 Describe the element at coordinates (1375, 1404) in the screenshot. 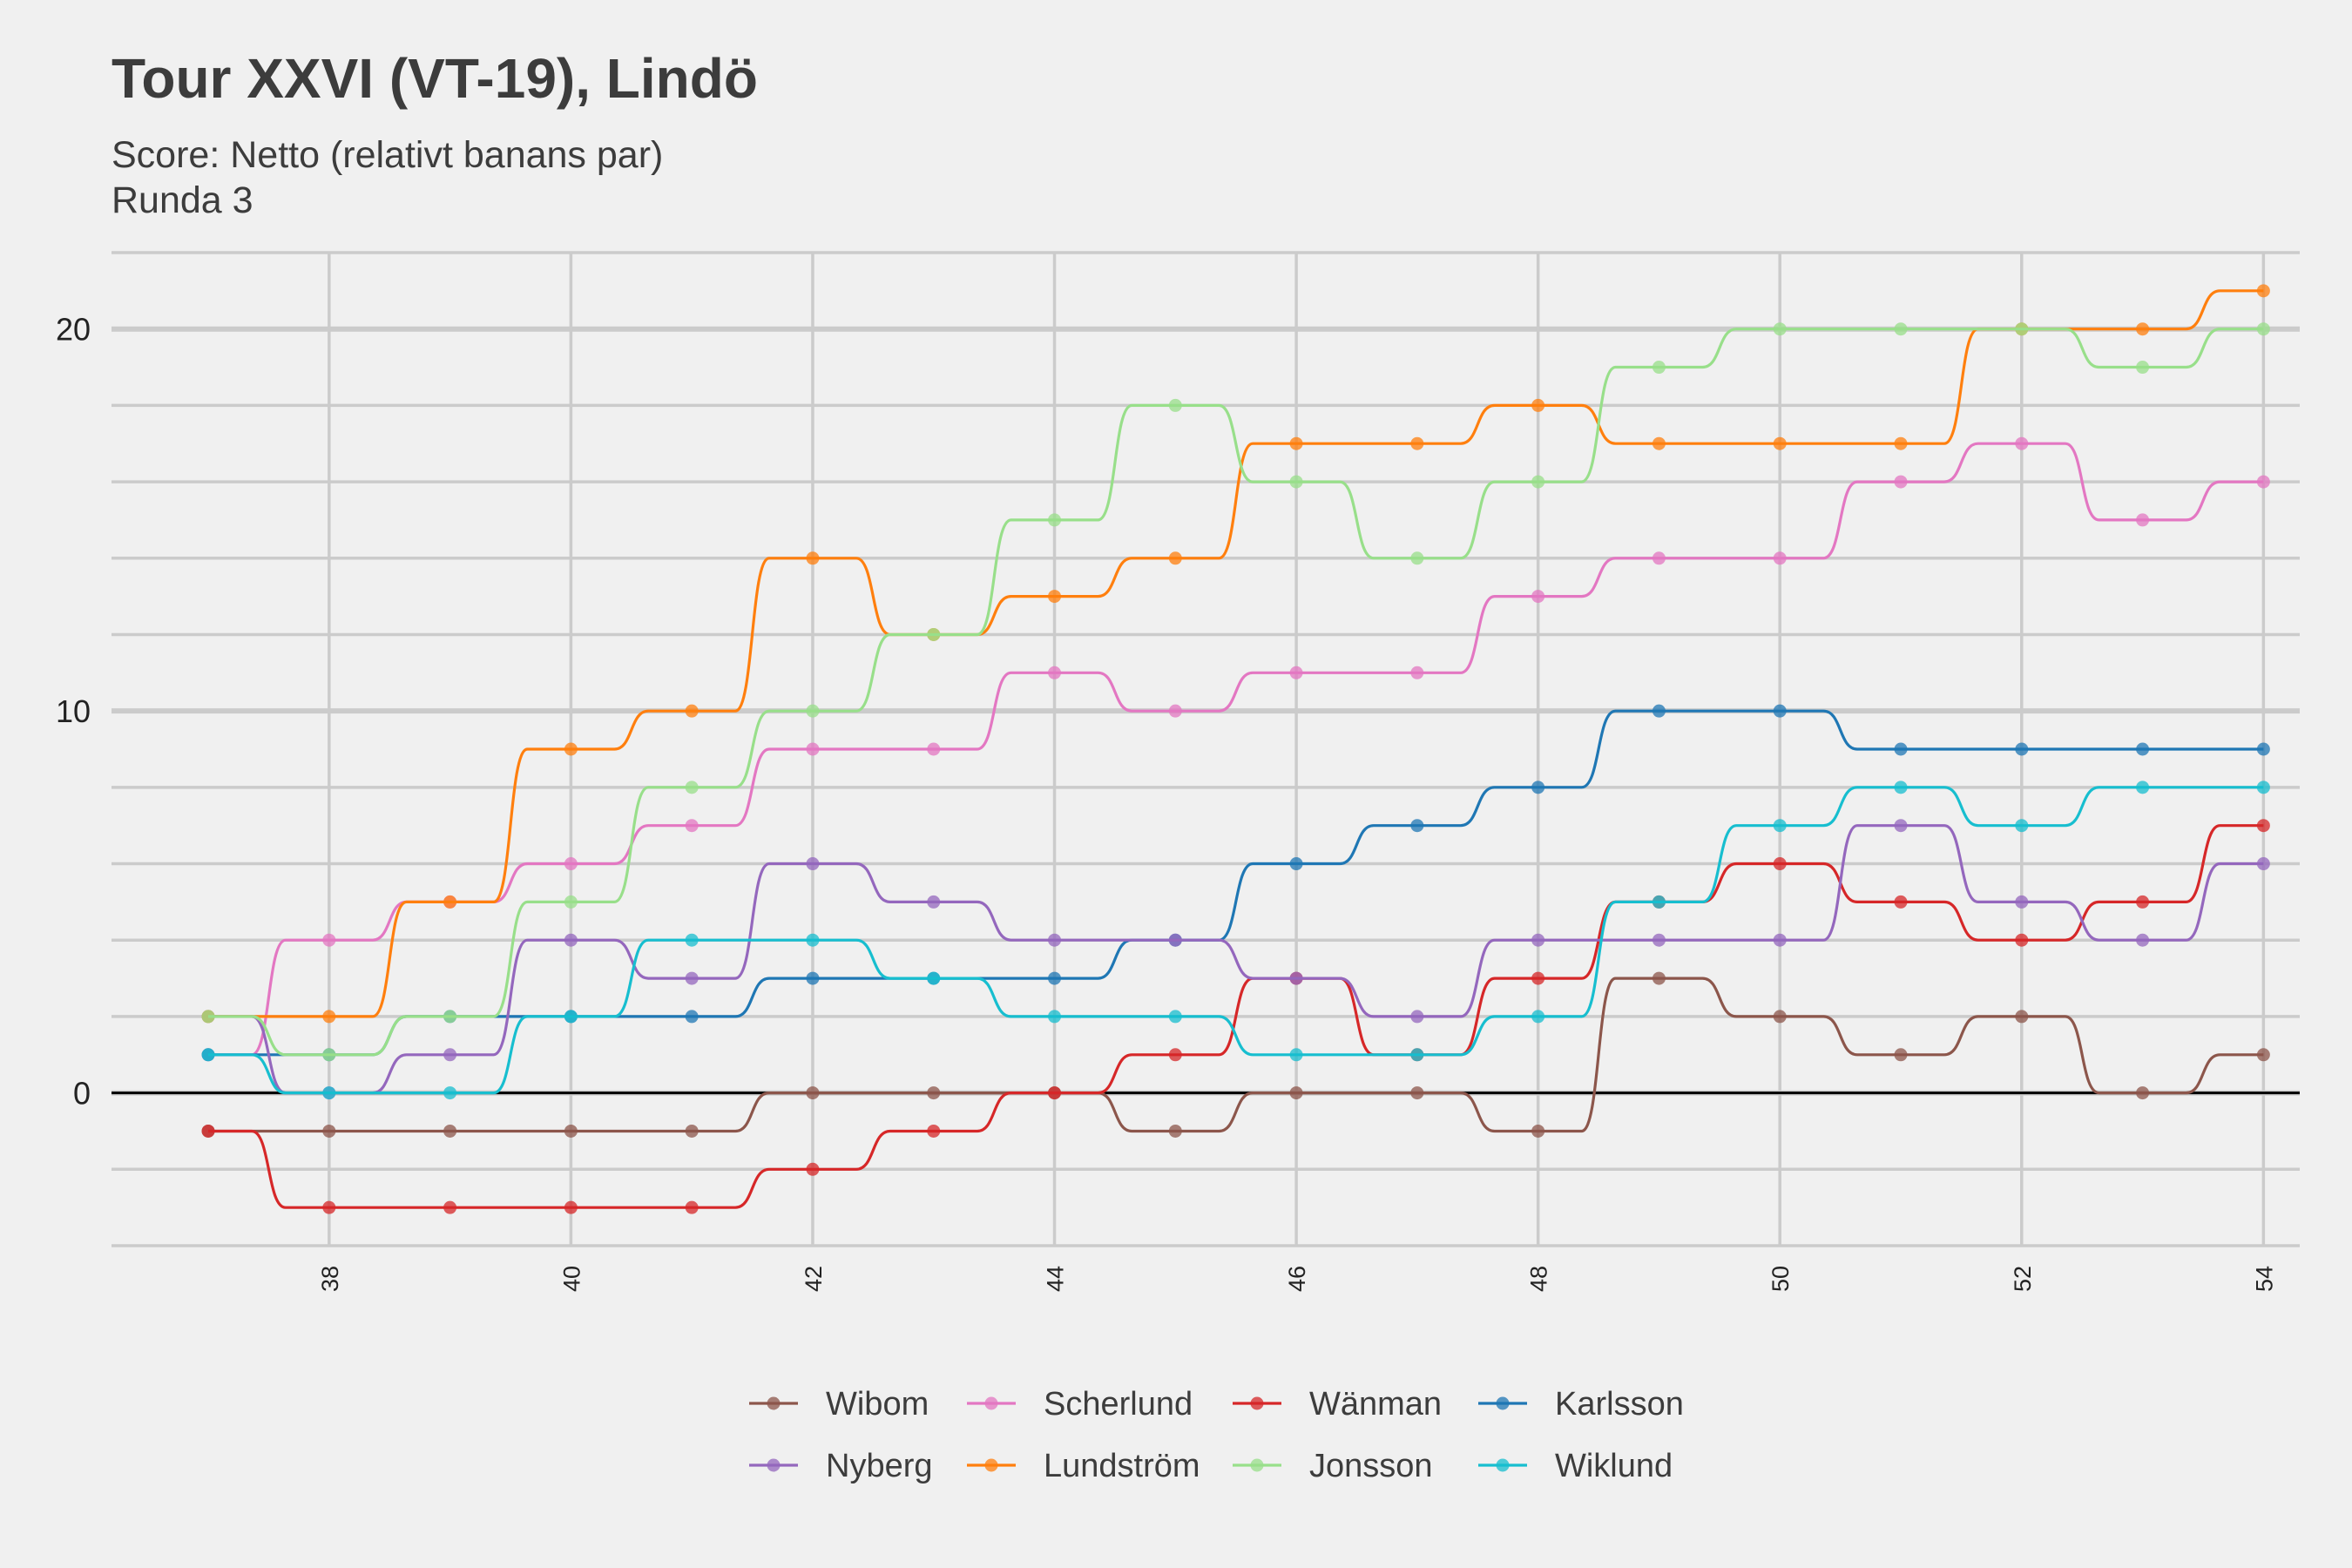

I see `legend-label: Wänman` at that location.